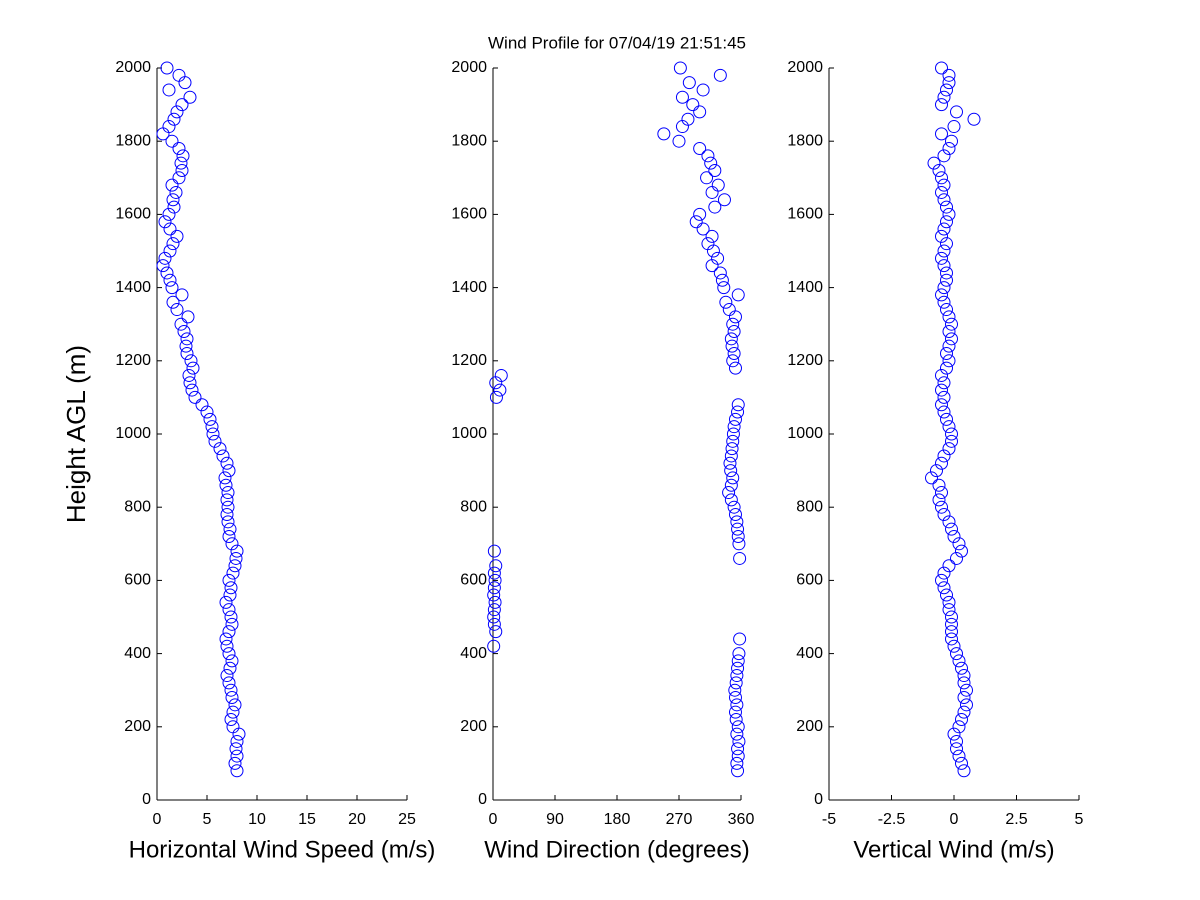 Image resolution: width=1200 pixels, height=900 pixels. What do you see at coordinates (1016, 819) in the screenshot?
I see `x-tick-label: 2.5` at bounding box center [1016, 819].